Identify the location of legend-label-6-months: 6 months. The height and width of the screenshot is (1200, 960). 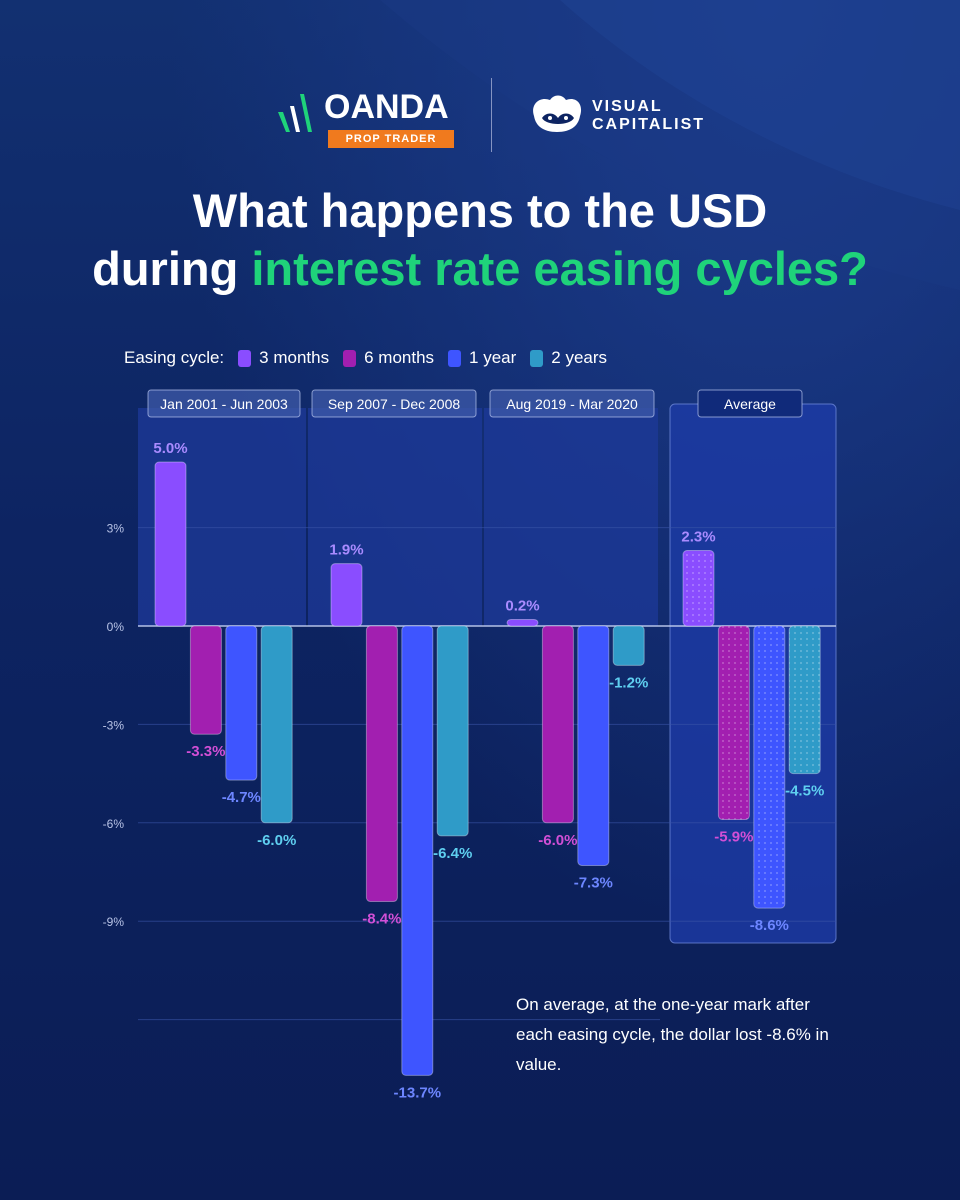
(399, 357).